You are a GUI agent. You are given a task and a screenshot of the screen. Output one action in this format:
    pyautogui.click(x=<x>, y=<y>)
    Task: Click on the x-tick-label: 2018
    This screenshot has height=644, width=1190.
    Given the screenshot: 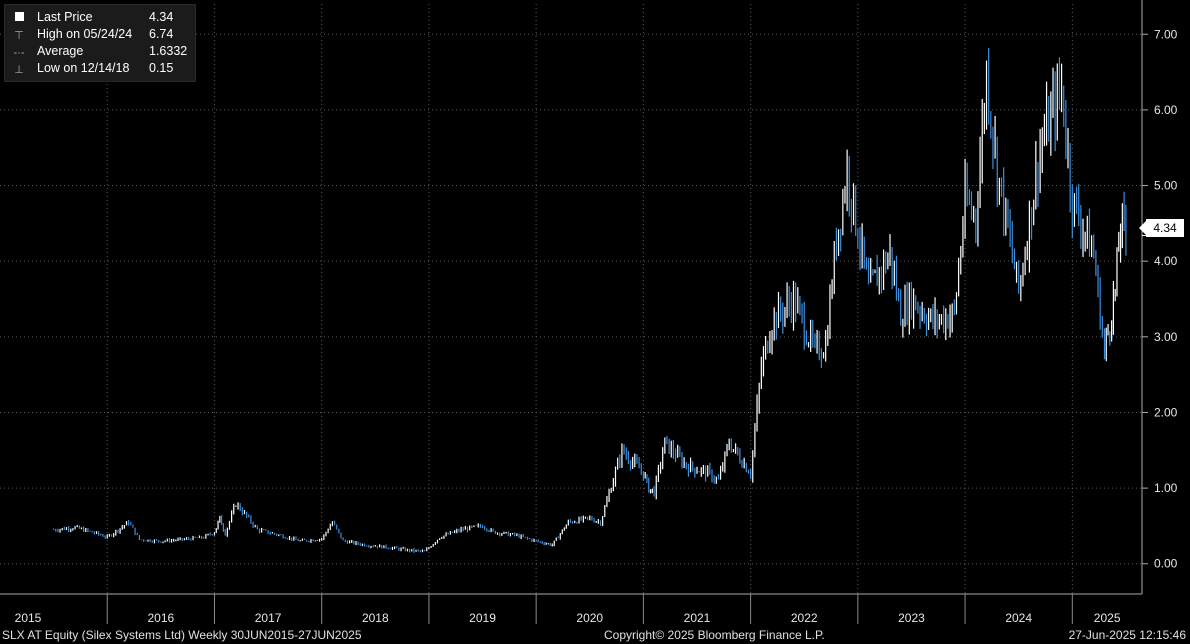 What is the action you would take?
    pyautogui.click(x=375, y=618)
    